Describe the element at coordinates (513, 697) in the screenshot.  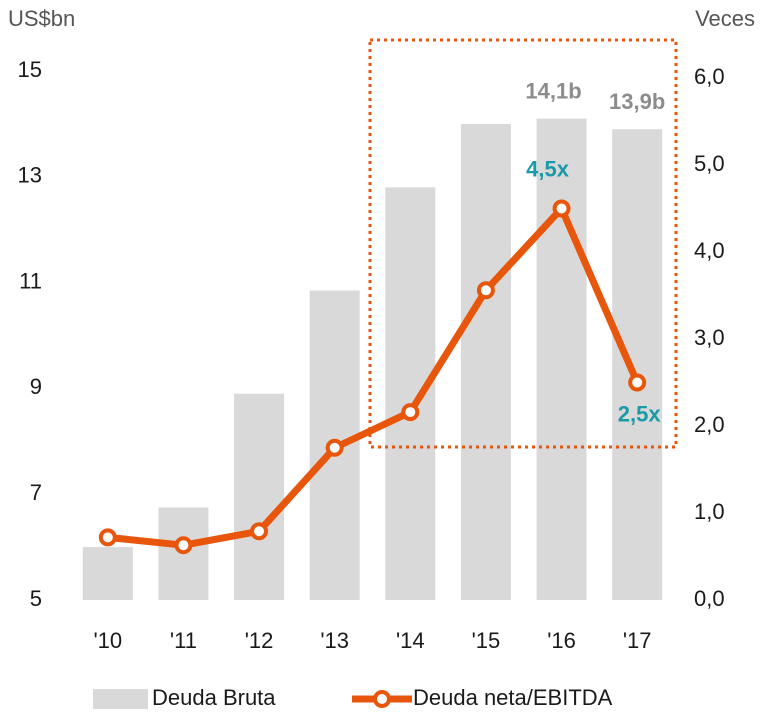
I see `legend-label: Deuda neta/EBITDA` at that location.